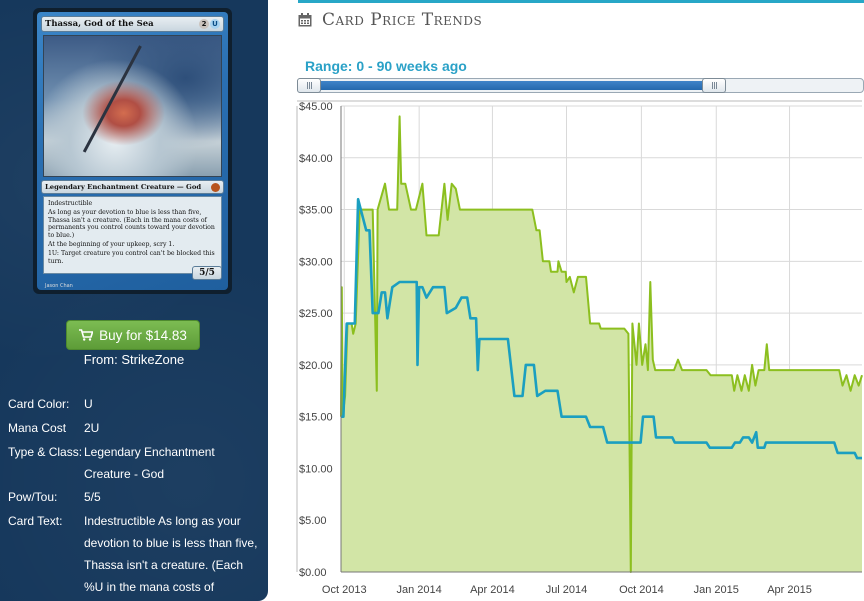 Image resolution: width=864 pixels, height=601 pixels. Describe the element at coordinates (316, 418) in the screenshot. I see `y-tick-label: $15.00` at that location.